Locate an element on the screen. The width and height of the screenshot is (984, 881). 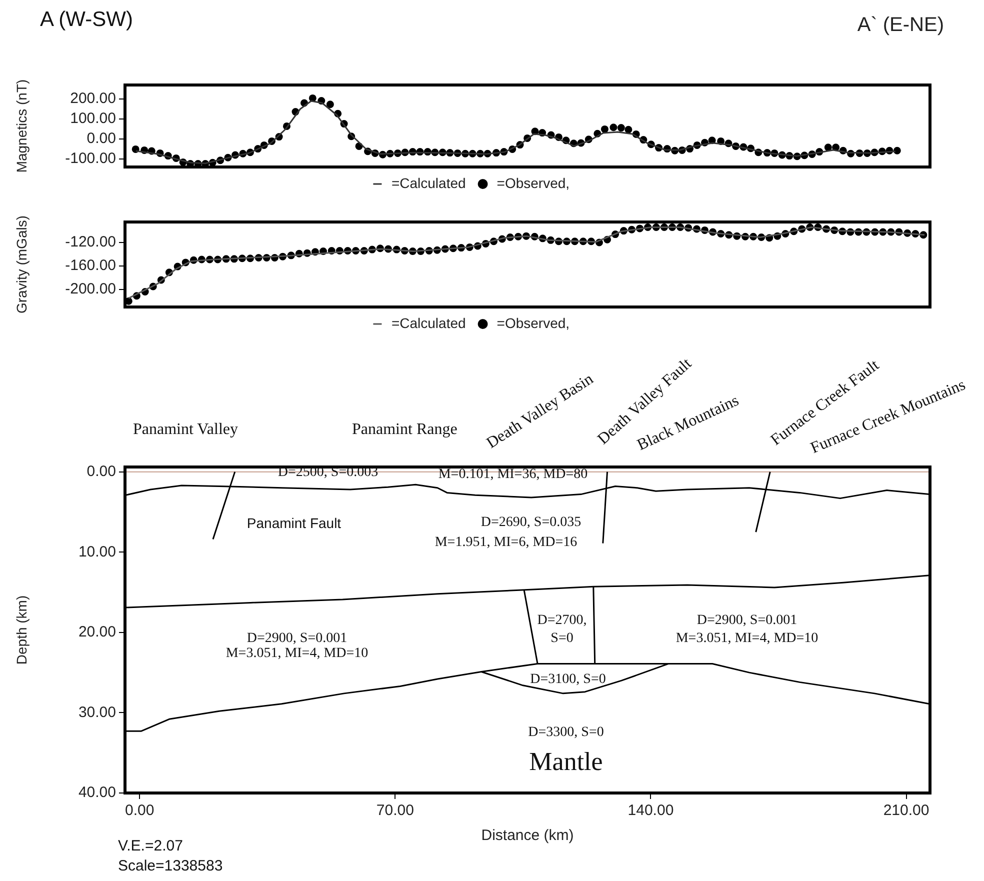
x-axis-title: Distance (km) is located at coordinates (527, 835).